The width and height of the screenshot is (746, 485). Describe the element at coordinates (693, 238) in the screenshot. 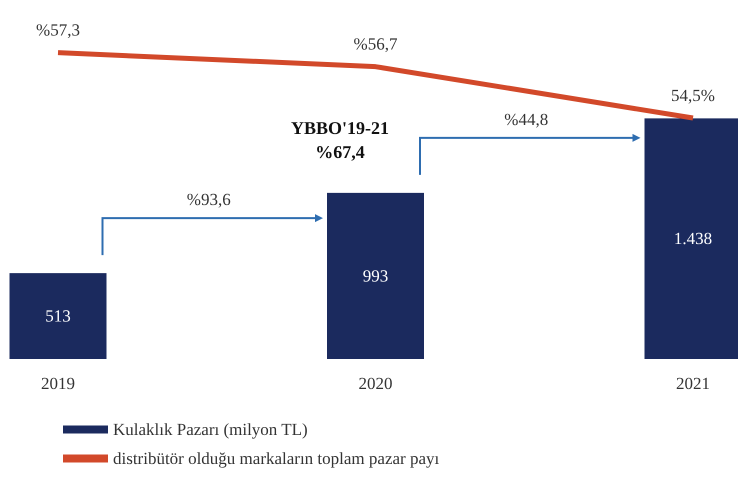

I see `data-label: 1.438` at that location.